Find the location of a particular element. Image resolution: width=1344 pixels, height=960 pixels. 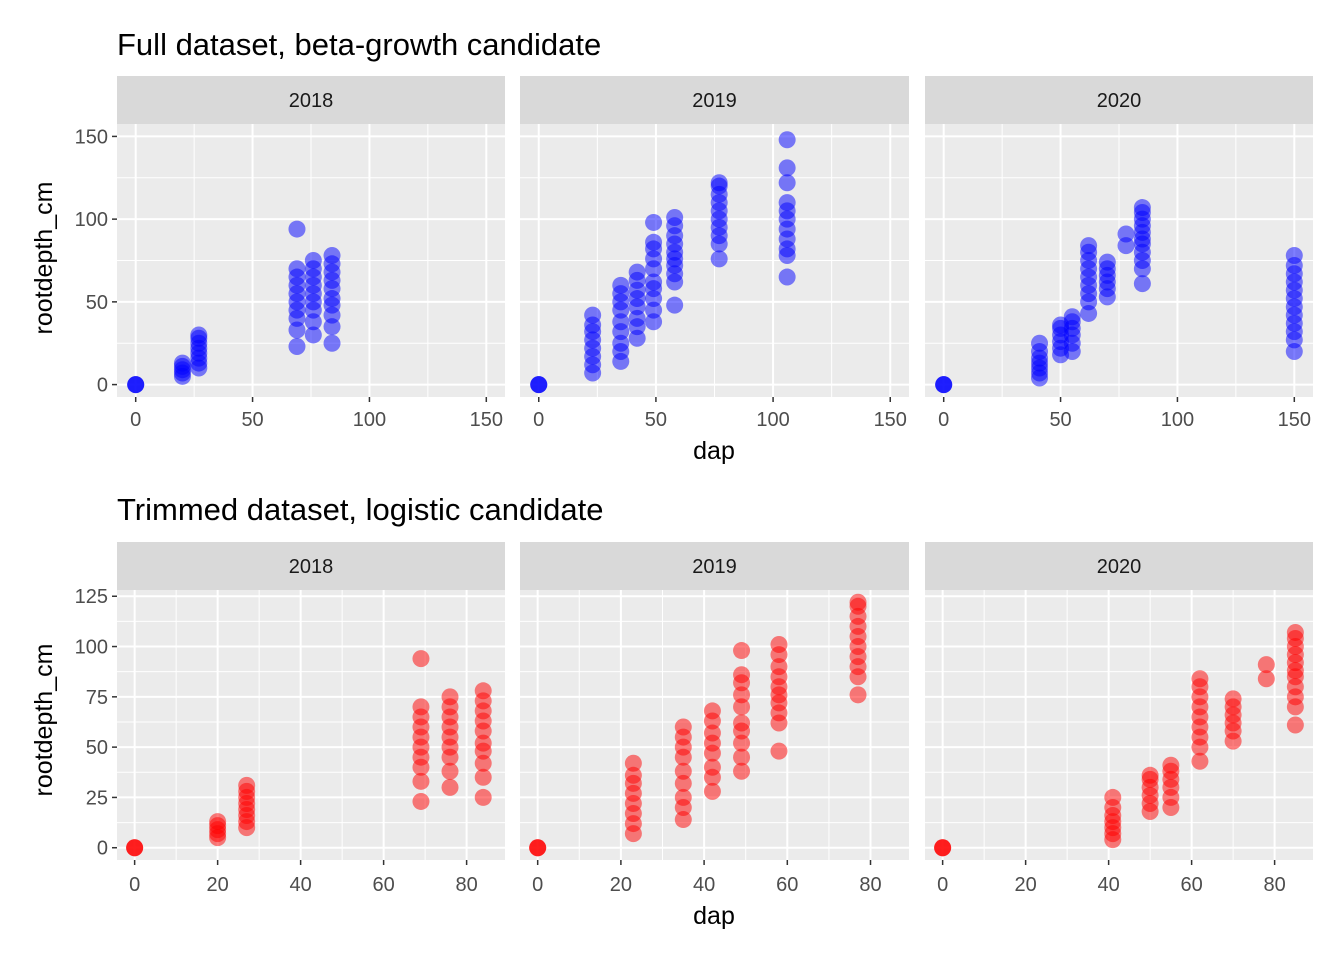

top-panel-2019: 2019 0 50 100 150 is located at coordinates (714, 253).